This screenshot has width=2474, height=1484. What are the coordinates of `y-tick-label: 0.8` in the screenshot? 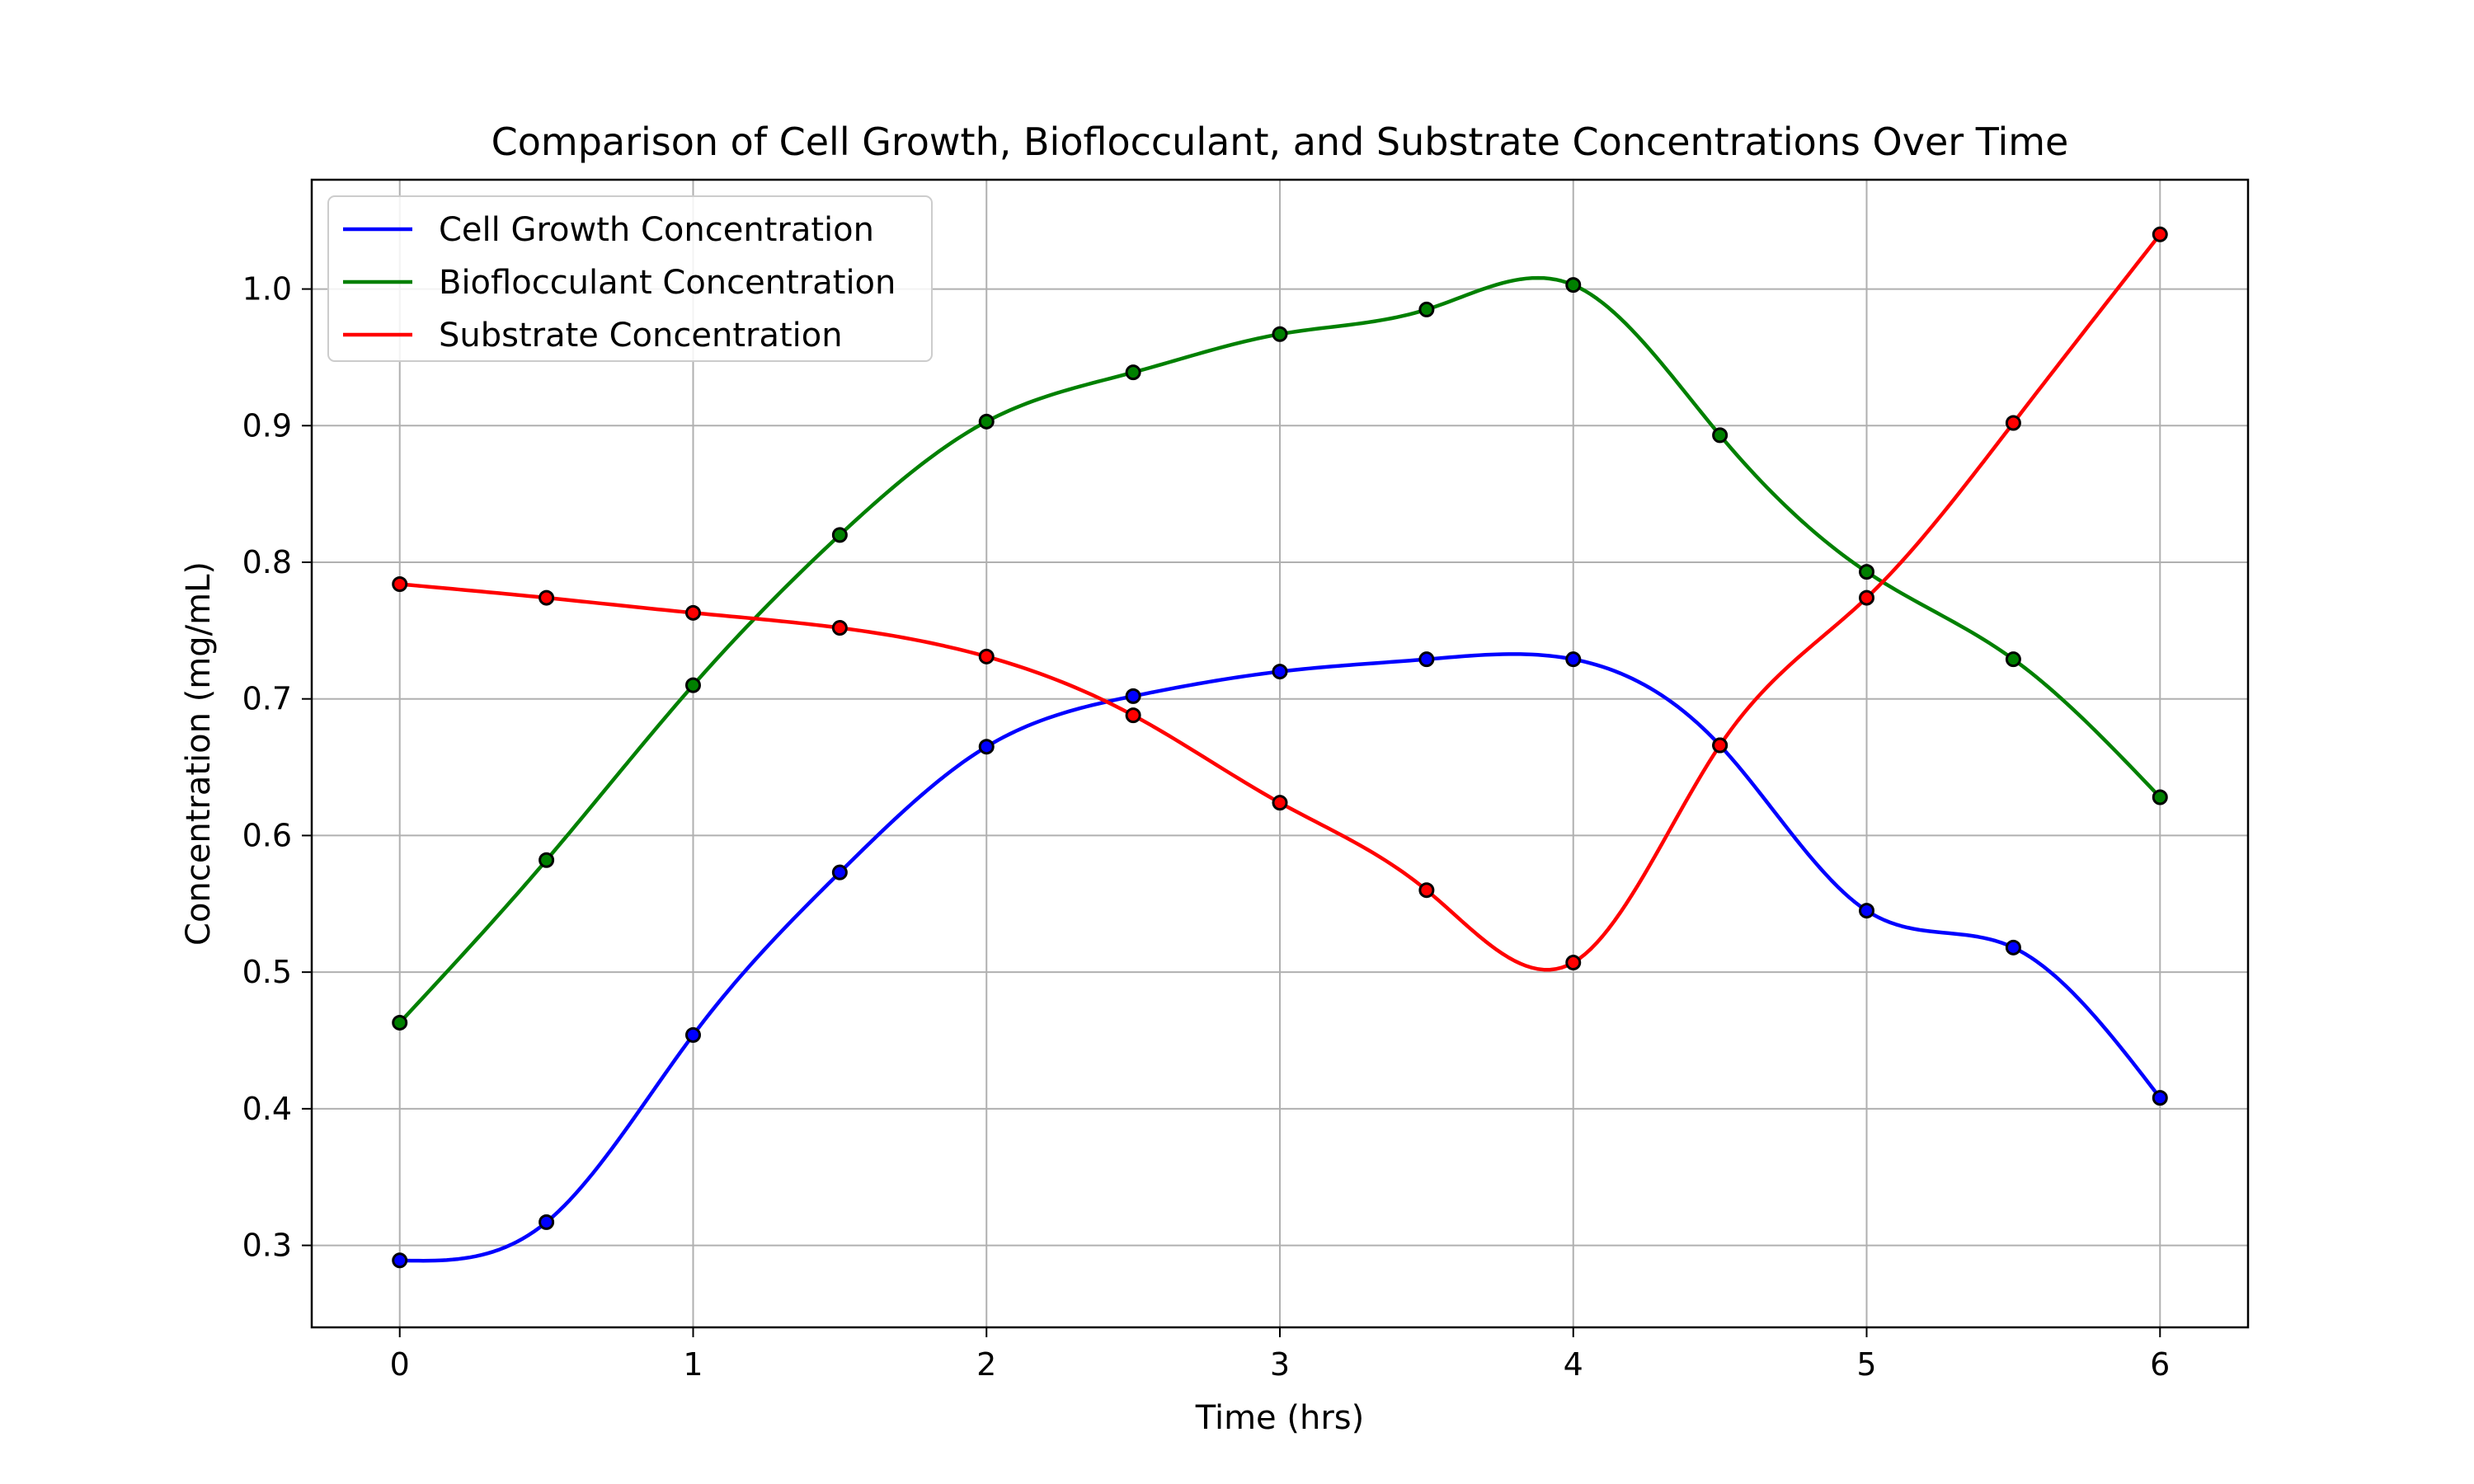 It's located at (267, 562).